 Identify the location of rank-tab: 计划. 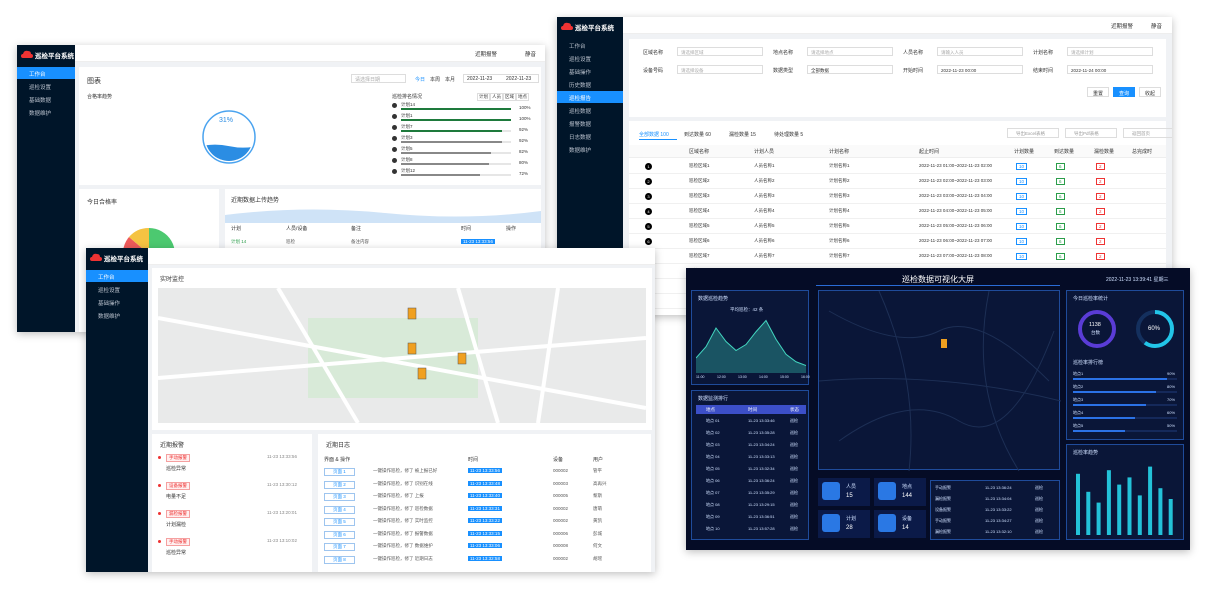
(483, 97).